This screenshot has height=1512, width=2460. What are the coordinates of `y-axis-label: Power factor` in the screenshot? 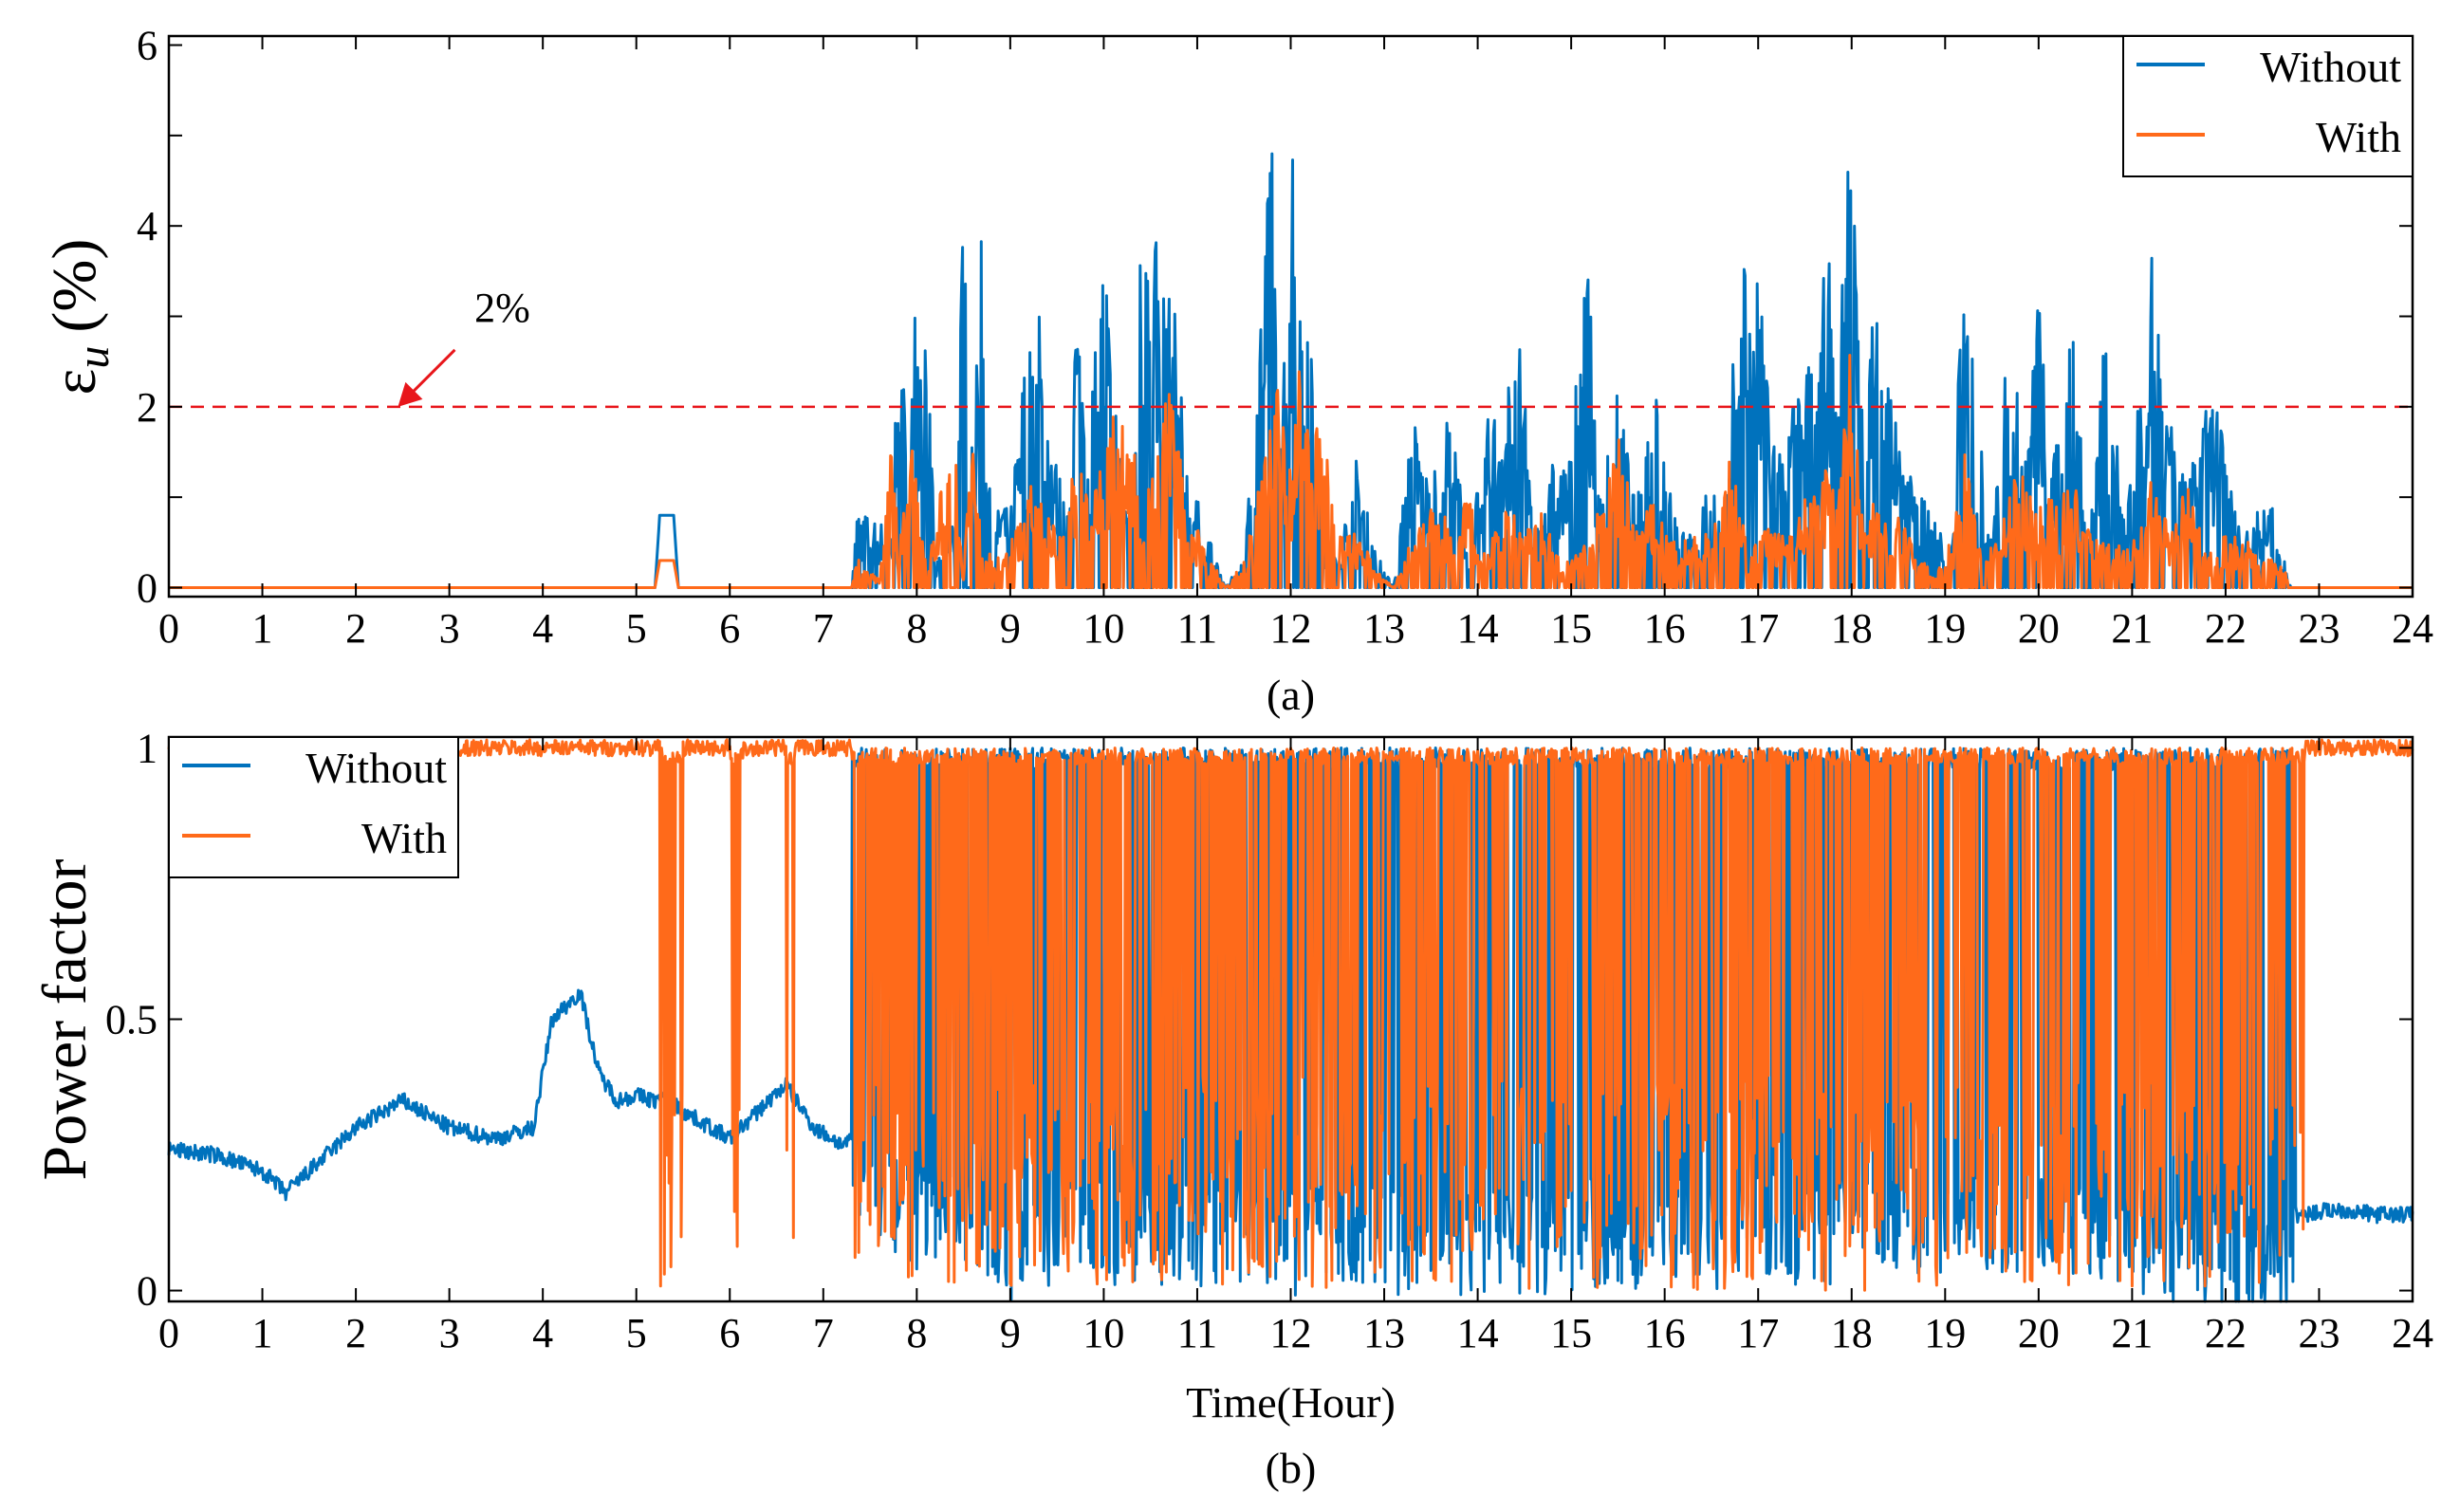 It's located at (65, 1019).